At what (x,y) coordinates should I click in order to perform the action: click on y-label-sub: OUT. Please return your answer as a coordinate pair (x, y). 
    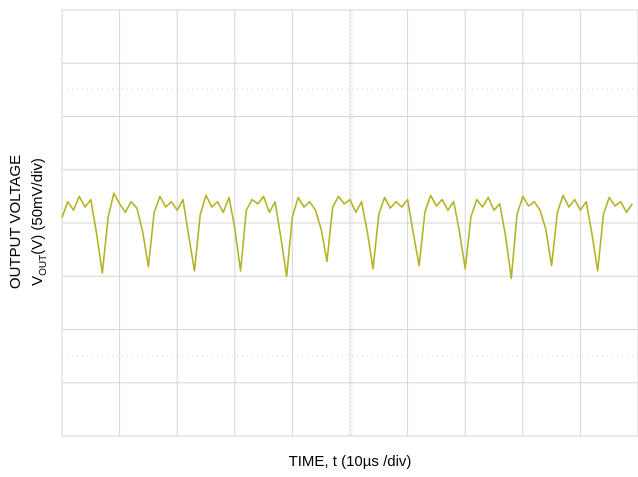
    Looking at the image, I should click on (43, 265).